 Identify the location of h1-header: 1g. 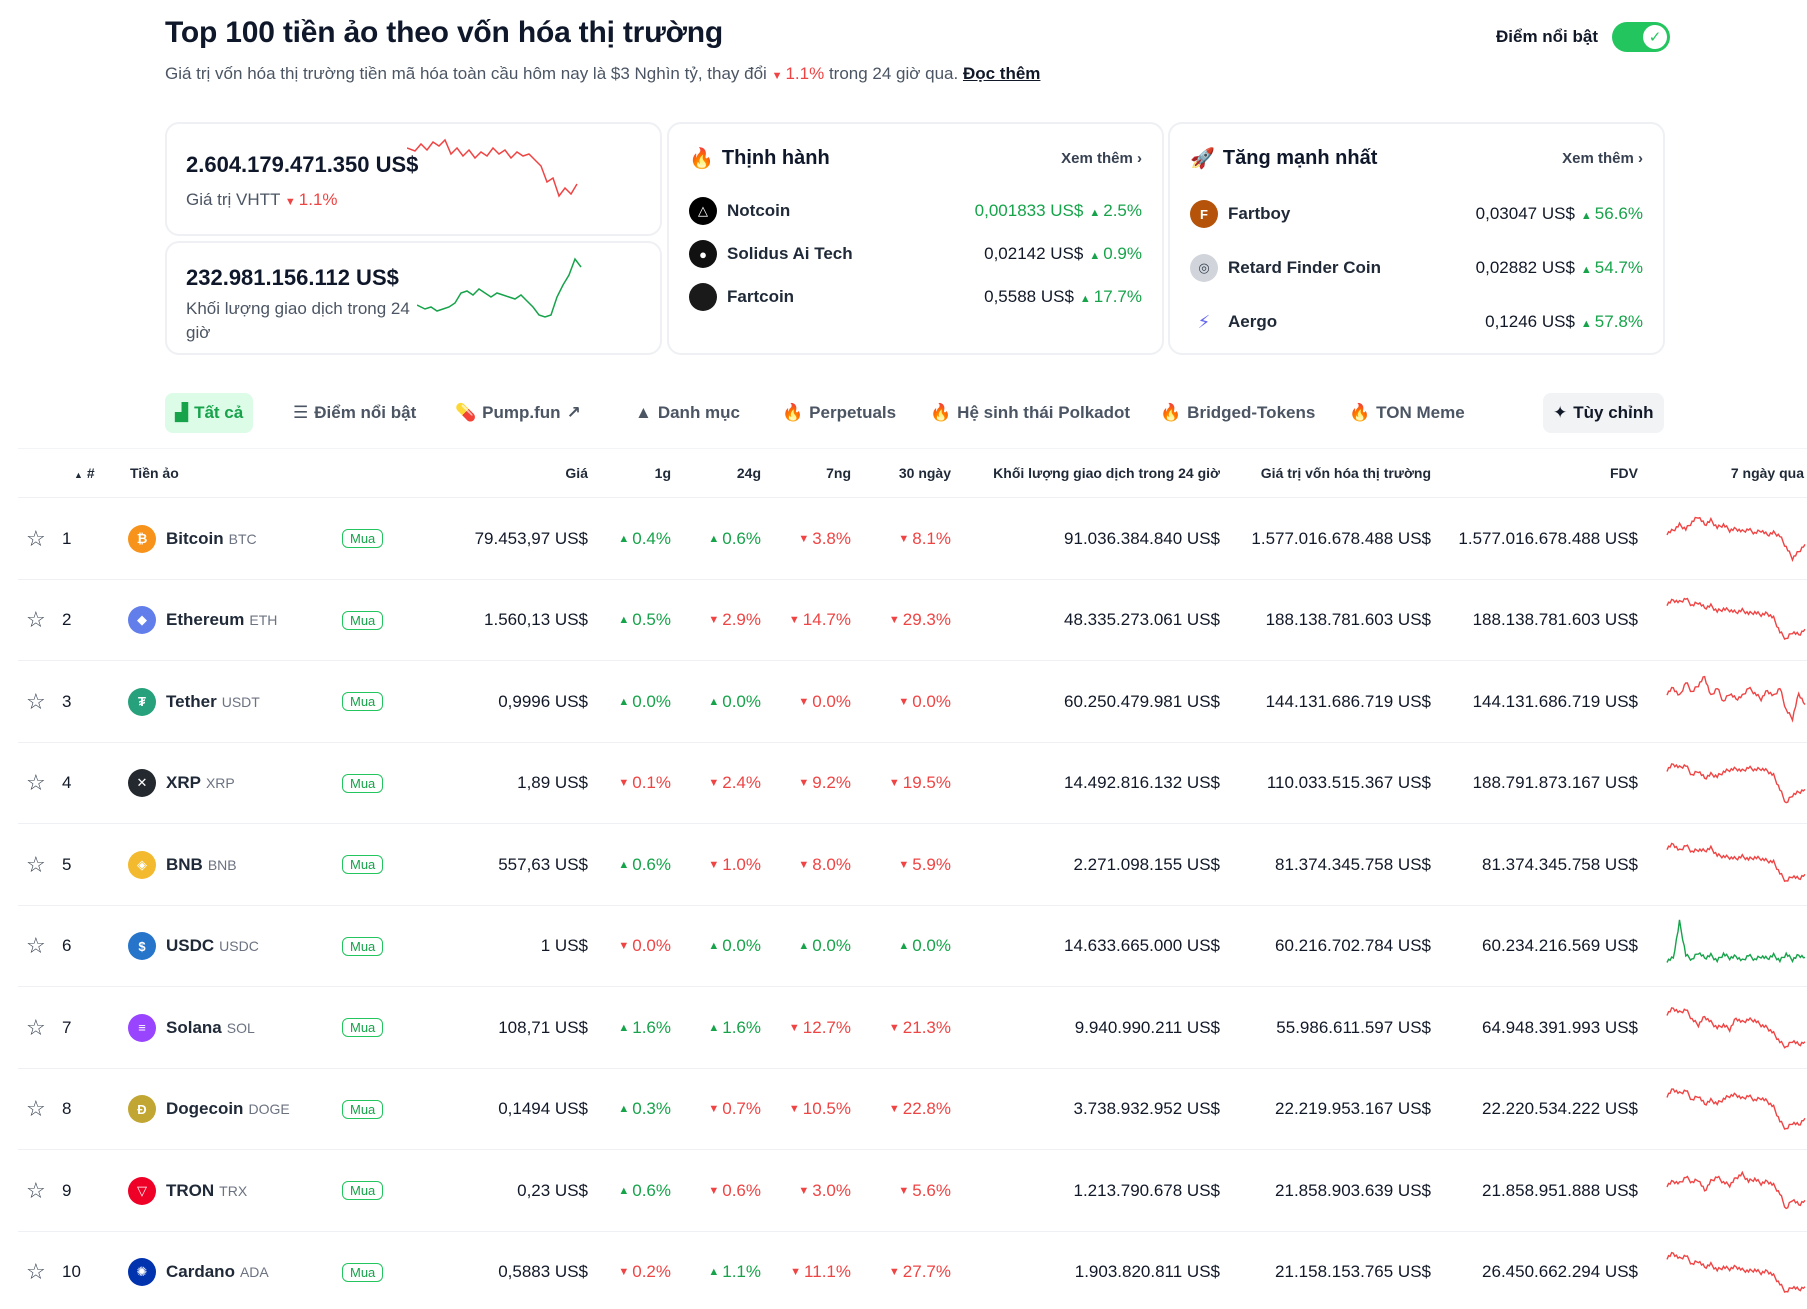
(662, 473).